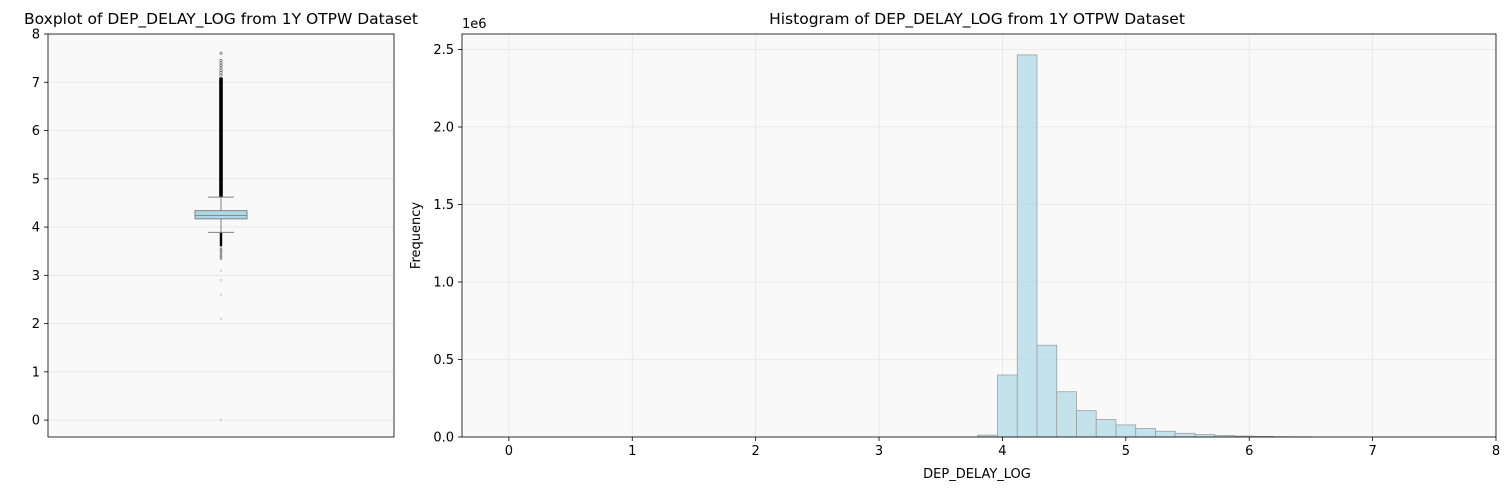  What do you see at coordinates (443, 360) in the screenshot?
I see `histogram-y-tick-label: 0.5` at bounding box center [443, 360].